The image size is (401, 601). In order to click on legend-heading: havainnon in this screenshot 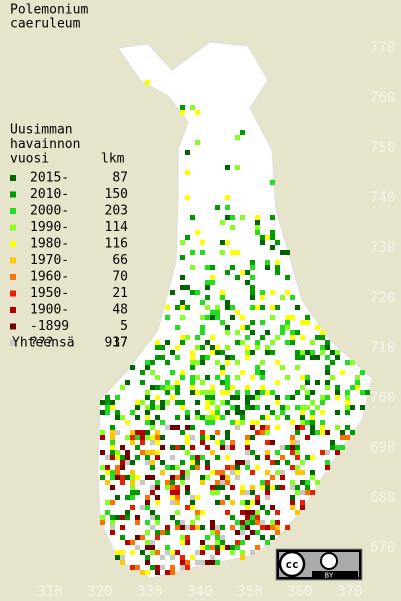, I will do `click(45, 144)`.